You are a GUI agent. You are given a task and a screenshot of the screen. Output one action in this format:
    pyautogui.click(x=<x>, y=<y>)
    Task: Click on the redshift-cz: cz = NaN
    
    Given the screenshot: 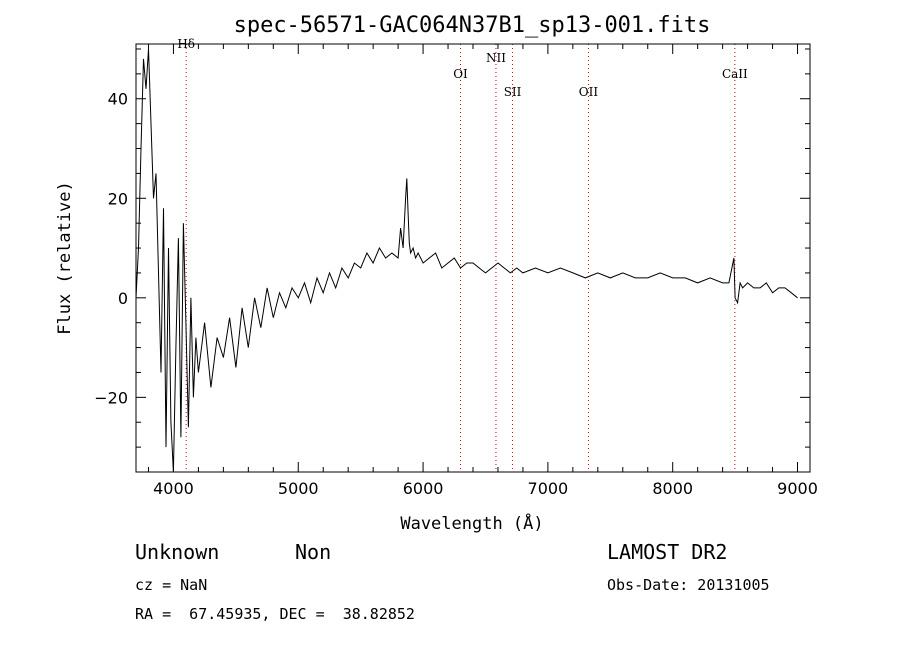 What is the action you would take?
    pyautogui.click(x=171, y=585)
    